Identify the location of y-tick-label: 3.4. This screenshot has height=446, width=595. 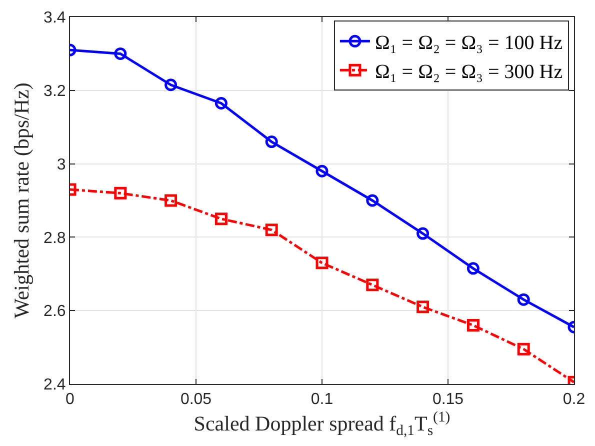
(55, 18).